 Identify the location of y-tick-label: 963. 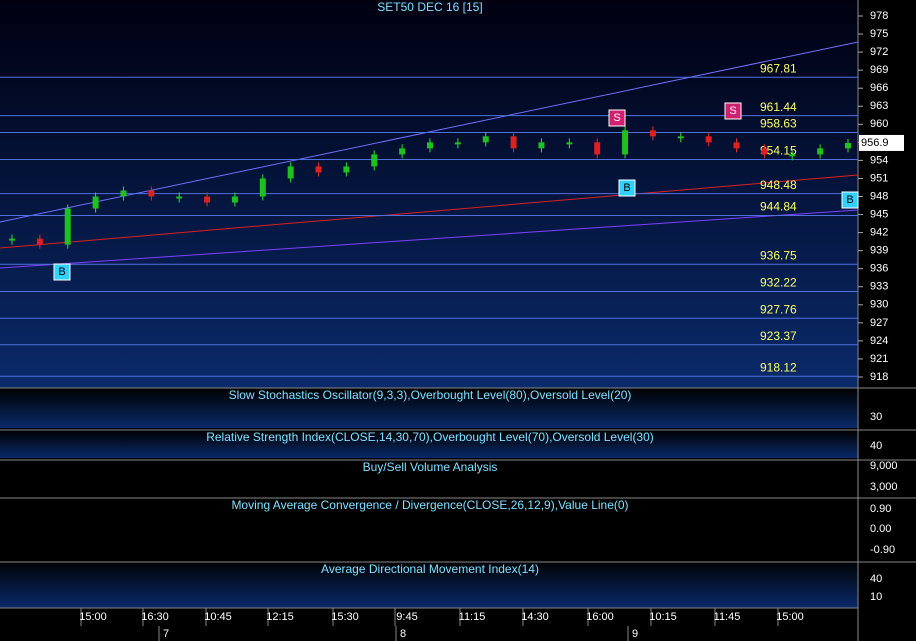
(879, 106).